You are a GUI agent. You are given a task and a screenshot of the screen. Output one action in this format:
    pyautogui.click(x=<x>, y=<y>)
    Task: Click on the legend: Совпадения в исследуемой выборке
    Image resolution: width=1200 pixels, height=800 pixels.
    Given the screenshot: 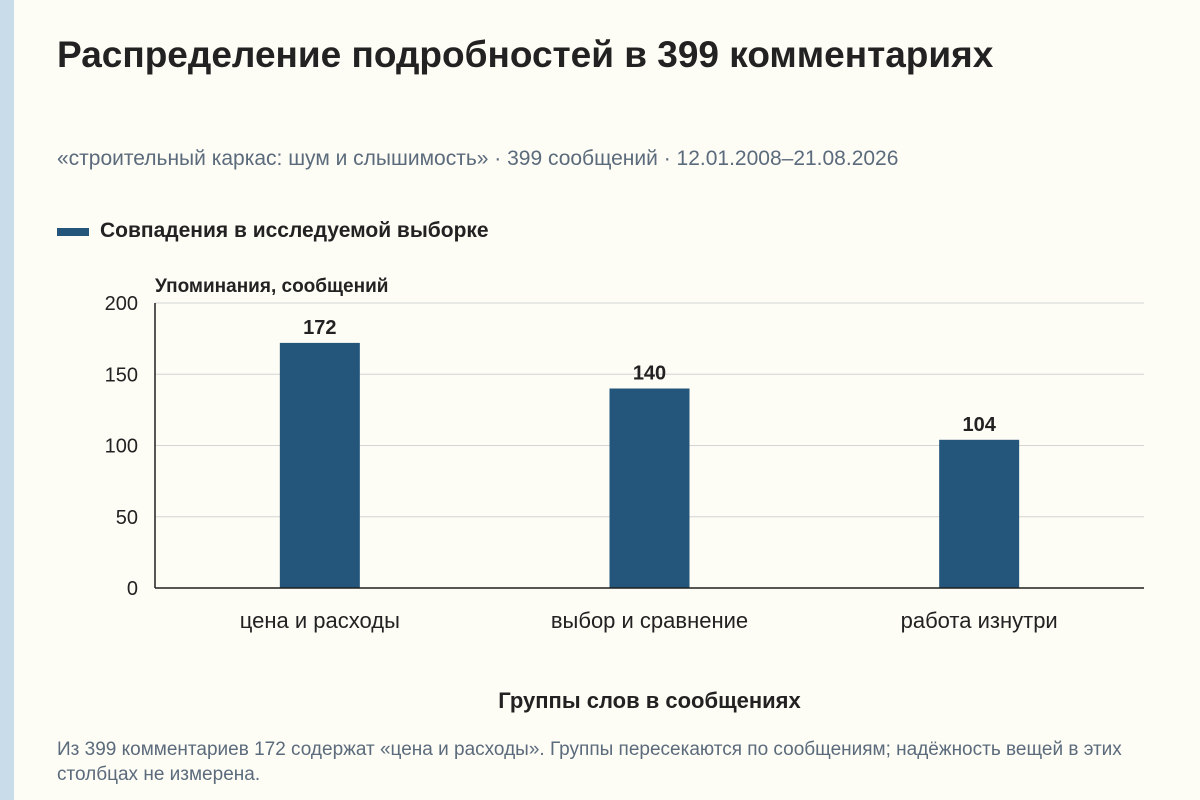 What is the action you would take?
    pyautogui.click(x=273, y=231)
    